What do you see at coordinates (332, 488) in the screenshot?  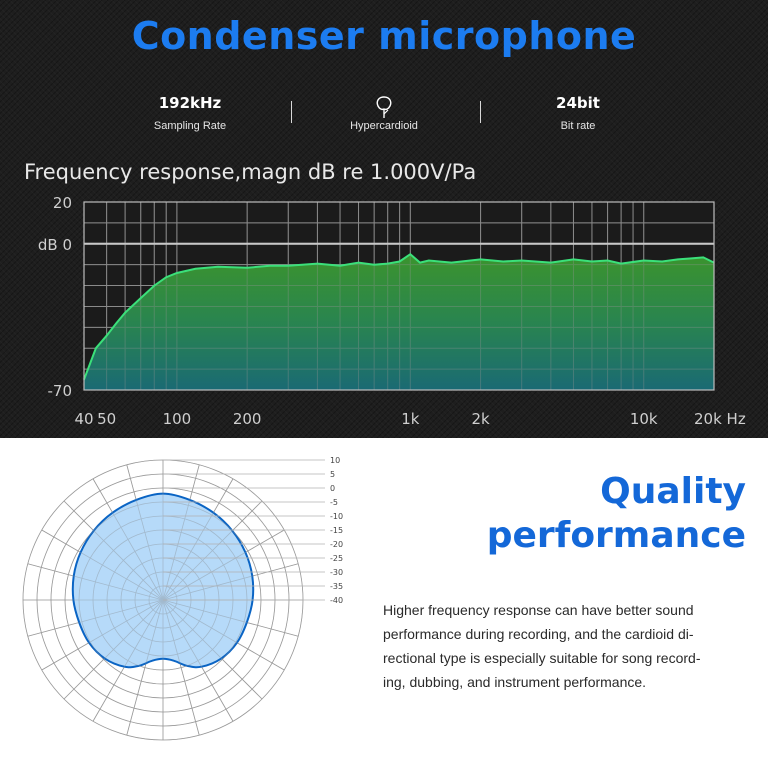 I see `polar-scale-label: 0` at bounding box center [332, 488].